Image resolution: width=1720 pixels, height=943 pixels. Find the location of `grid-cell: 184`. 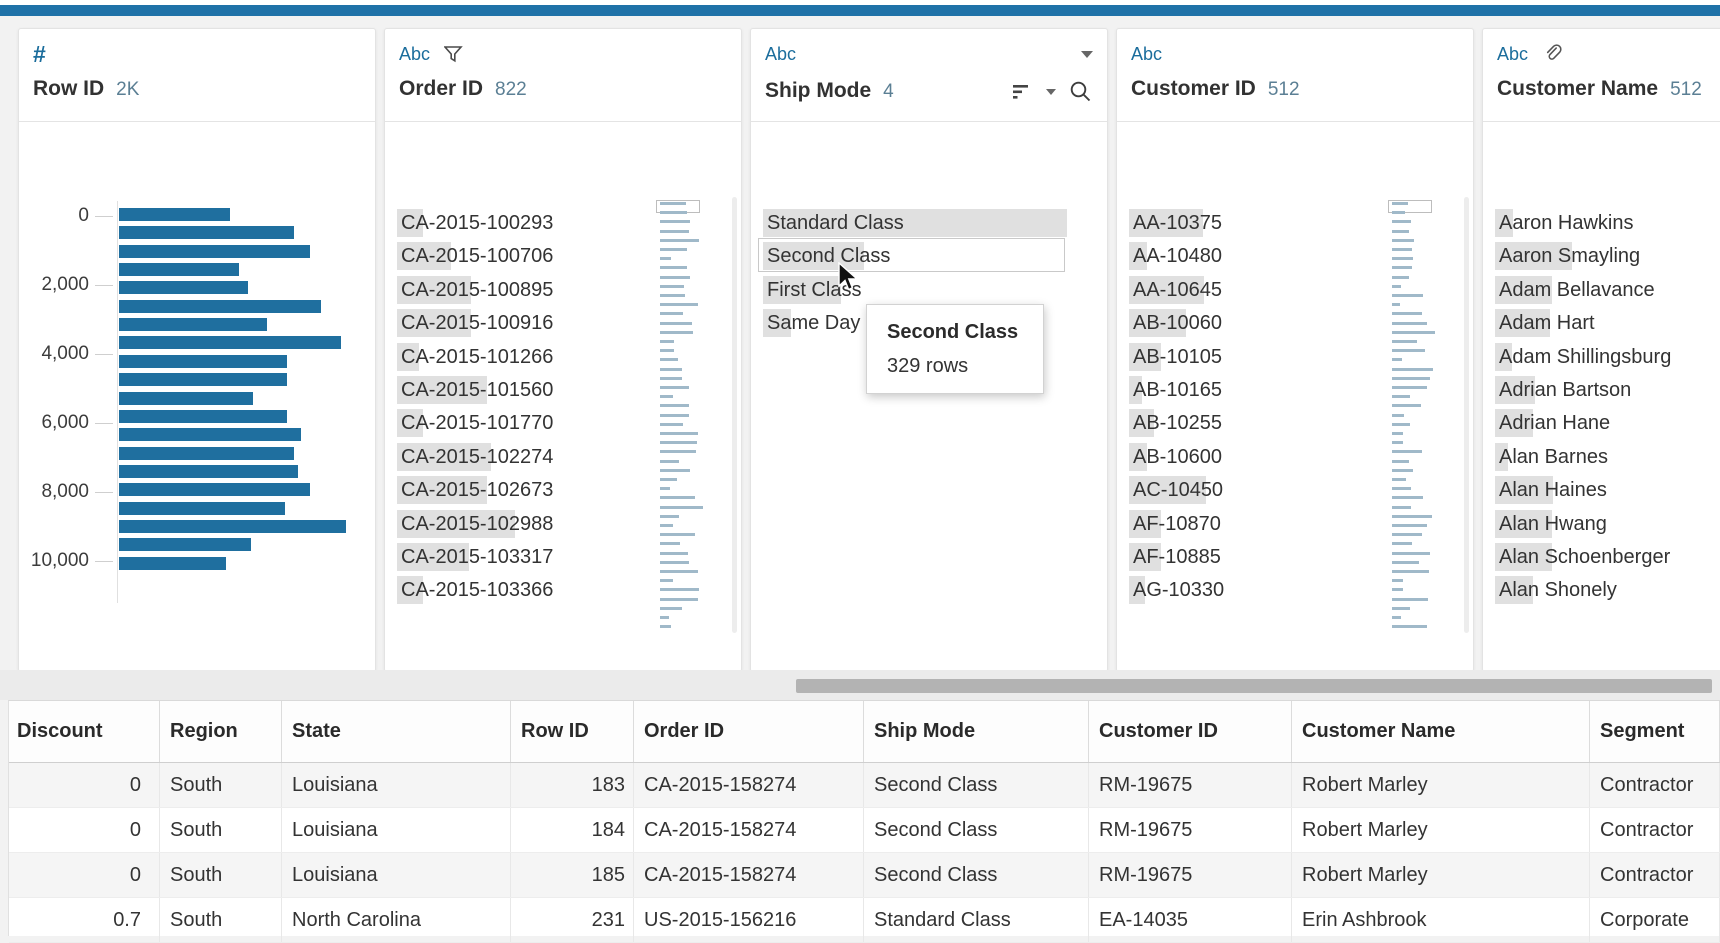

grid-cell: 184 is located at coordinates (572, 830).